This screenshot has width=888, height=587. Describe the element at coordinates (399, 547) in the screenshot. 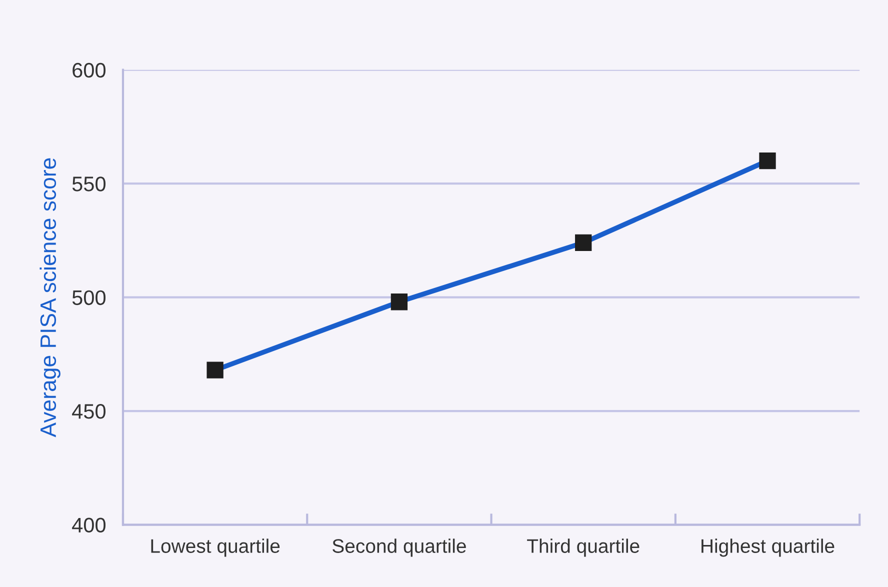

I see `x-tick-label: Second quartile` at that location.